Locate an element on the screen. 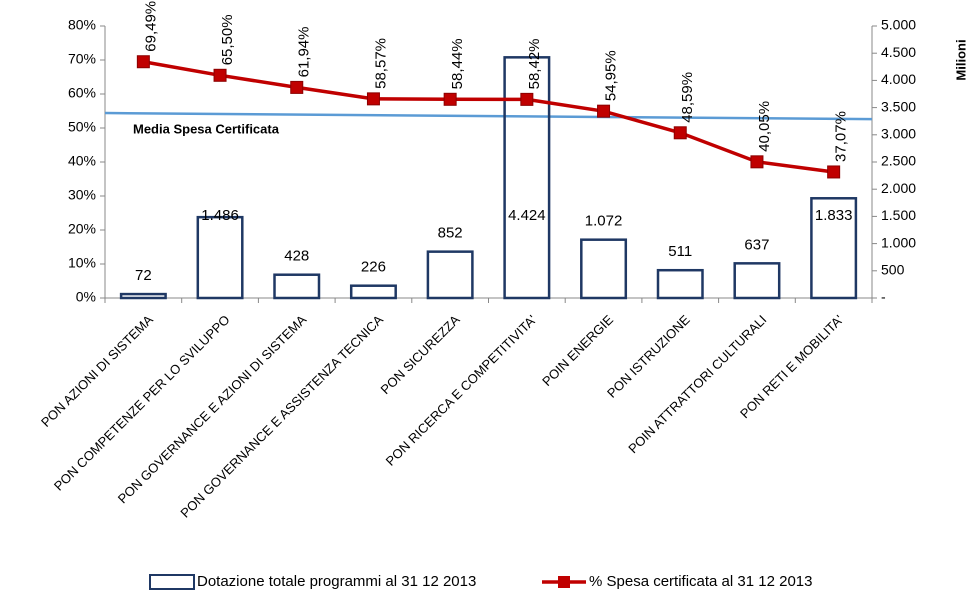 The width and height of the screenshot is (977, 596). bar-value-label: 4.424 is located at coordinates (527, 215).